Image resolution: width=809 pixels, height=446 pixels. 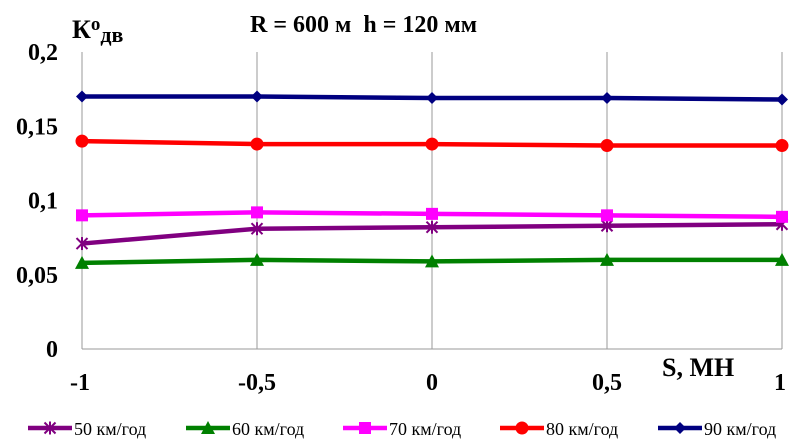 What do you see at coordinates (43, 202) in the screenshot?
I see `y-tick-label: 0,1` at bounding box center [43, 202].